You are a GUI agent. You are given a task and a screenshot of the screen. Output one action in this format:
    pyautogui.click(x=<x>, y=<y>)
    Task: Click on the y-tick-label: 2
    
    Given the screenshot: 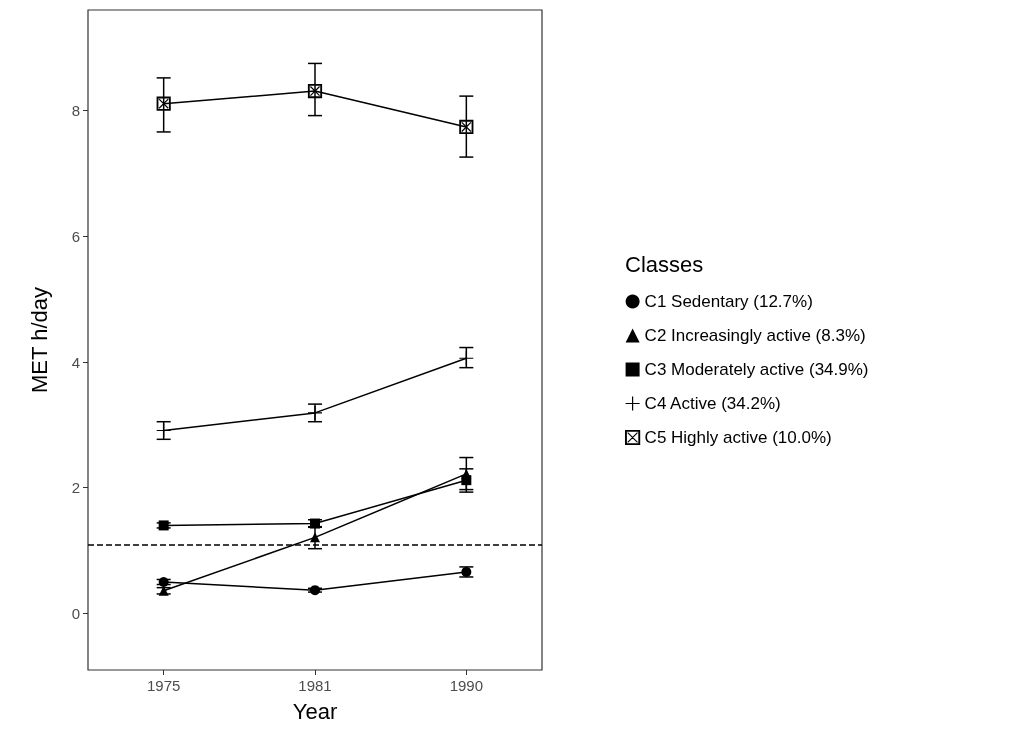 What is the action you would take?
    pyautogui.click(x=75, y=488)
    